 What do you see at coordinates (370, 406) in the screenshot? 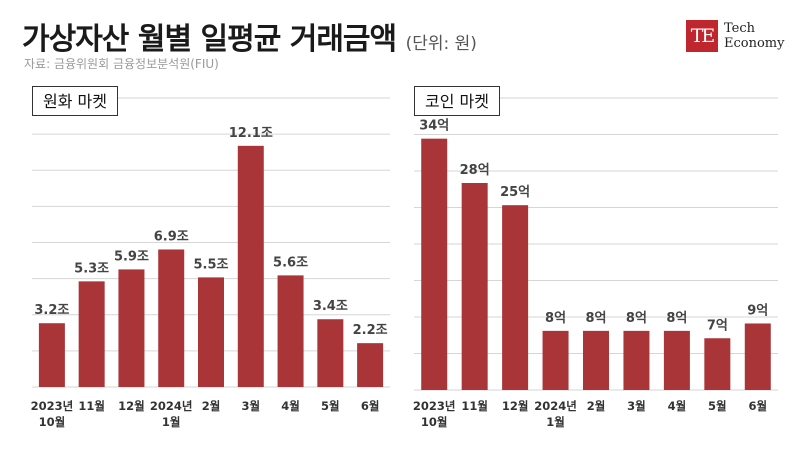
I see `tick-label-krw-8: 6월` at bounding box center [370, 406].